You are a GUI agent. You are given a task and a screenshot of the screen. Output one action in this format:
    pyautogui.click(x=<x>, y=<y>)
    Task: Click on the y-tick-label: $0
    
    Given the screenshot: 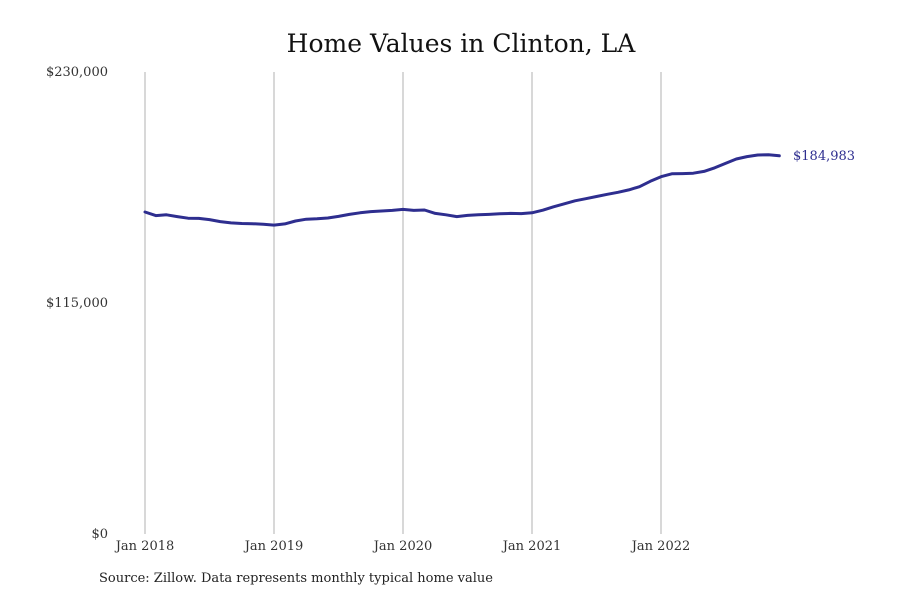 What is the action you would take?
    pyautogui.click(x=99, y=534)
    